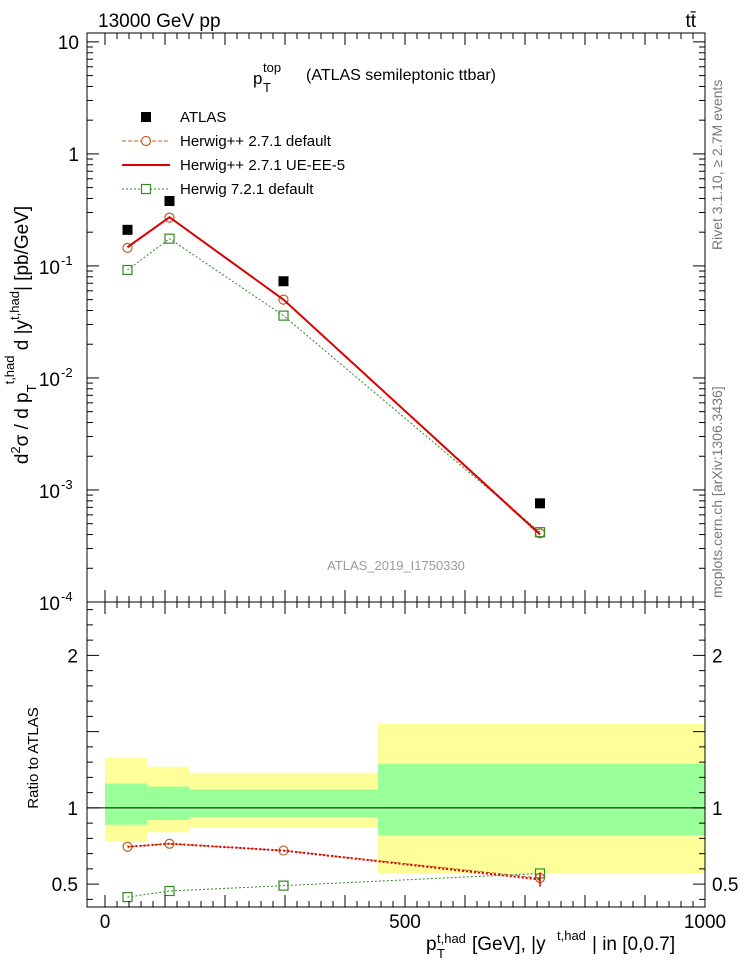 The image size is (746, 972). Describe the element at coordinates (334, 861) in the screenshot. I see `ratio-series-1-line` at that location.